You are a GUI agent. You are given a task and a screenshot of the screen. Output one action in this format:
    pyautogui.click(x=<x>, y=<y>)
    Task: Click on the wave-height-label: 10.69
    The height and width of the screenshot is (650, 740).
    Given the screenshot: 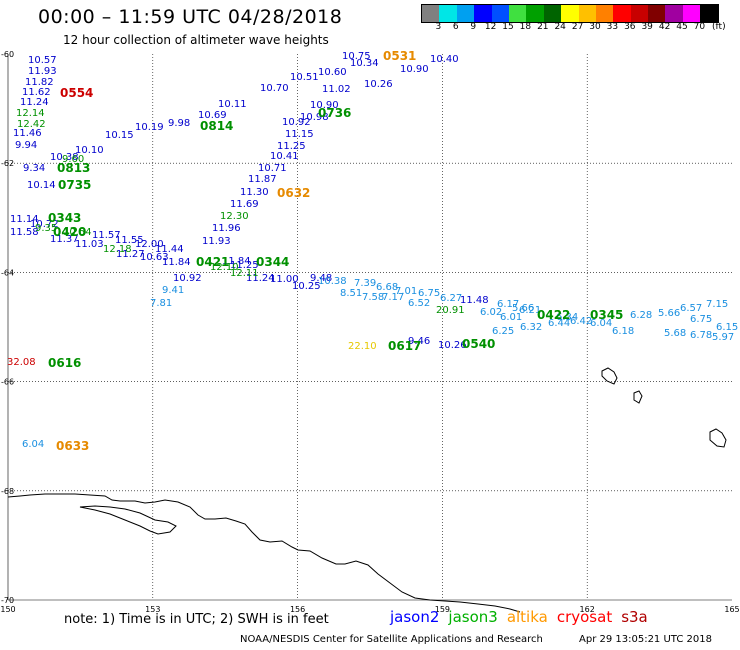 What is the action you would take?
    pyautogui.click(x=212, y=115)
    